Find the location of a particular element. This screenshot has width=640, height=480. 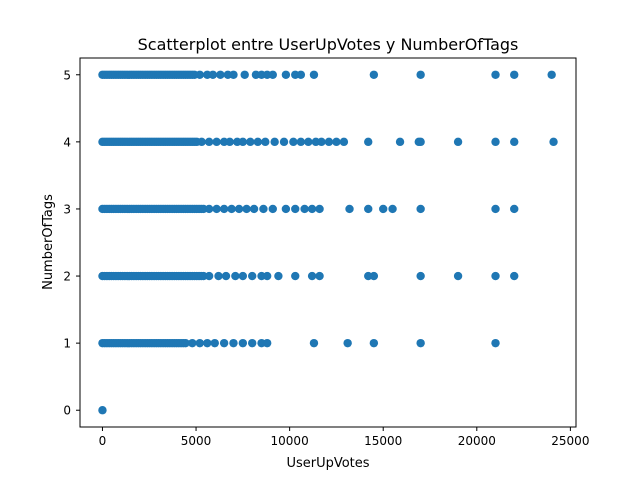

y-tick-label: 0 is located at coordinates (67, 411).